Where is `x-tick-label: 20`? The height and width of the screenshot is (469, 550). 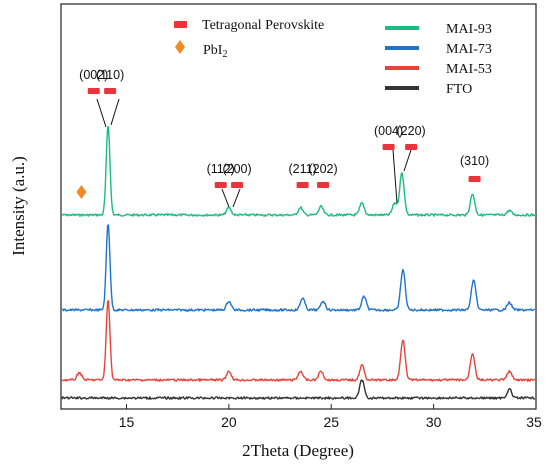 x-tick-label: 20 is located at coordinates (229, 422).